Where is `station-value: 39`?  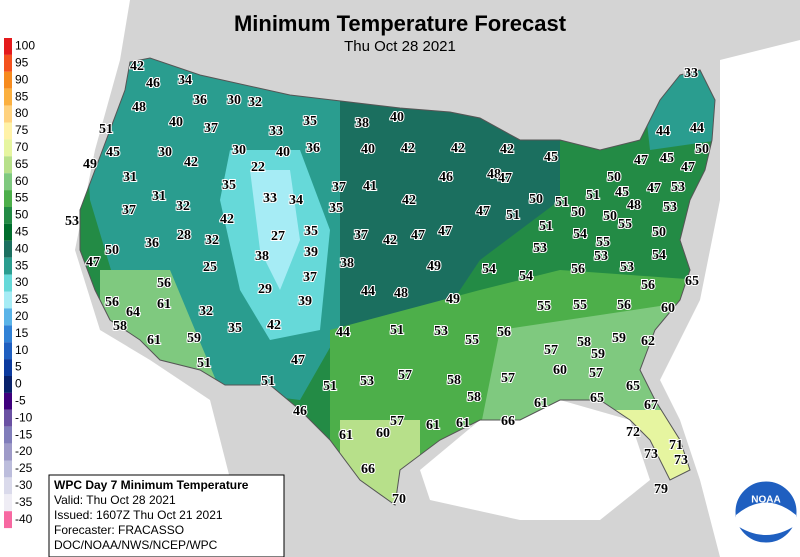 station-value: 39 is located at coordinates (305, 301).